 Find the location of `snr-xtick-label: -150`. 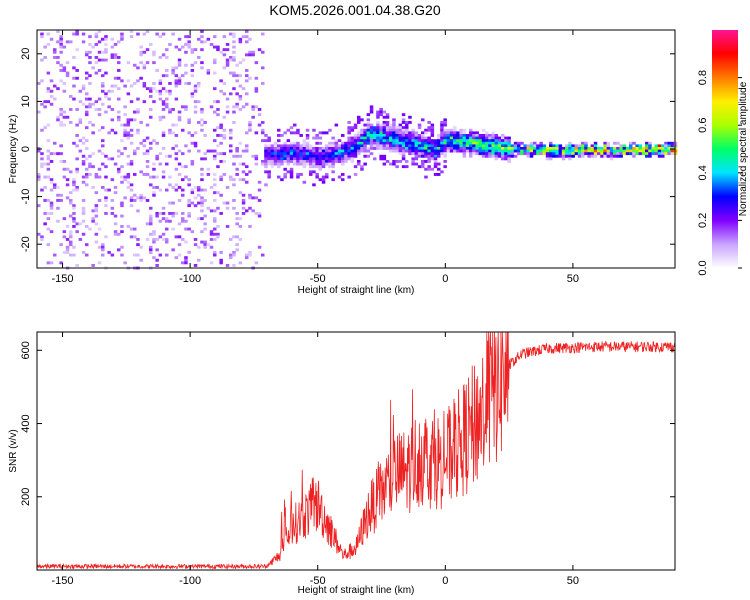

snr-xtick-label: -150 is located at coordinates (63, 581).